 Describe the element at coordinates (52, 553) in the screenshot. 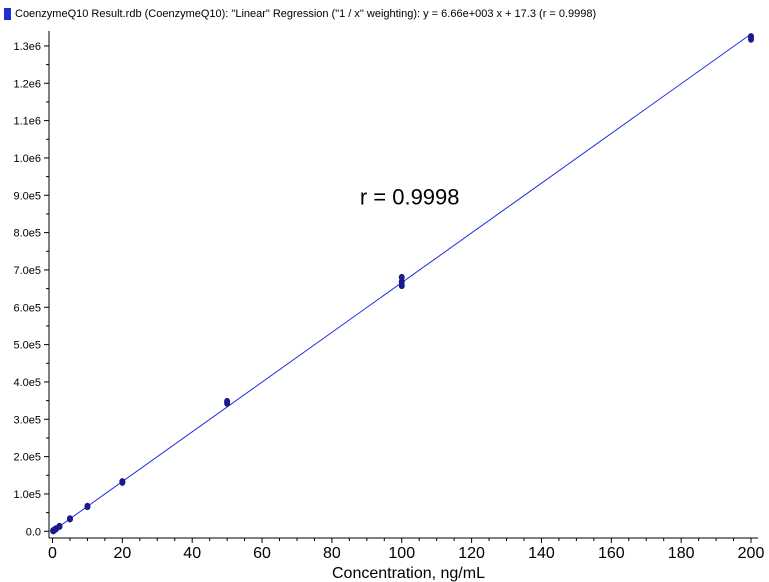

I see `x-tick-label: 0` at that location.